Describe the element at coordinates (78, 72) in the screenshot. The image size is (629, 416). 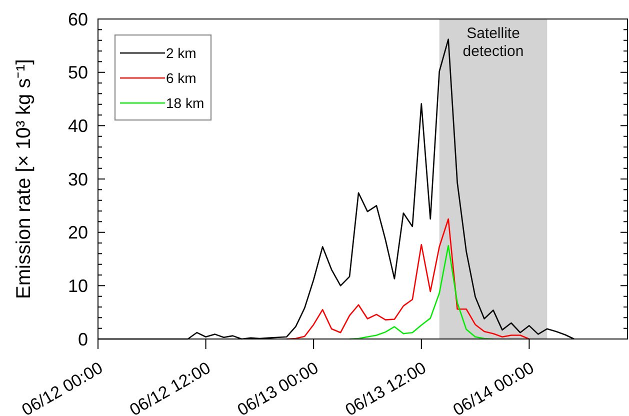
I see `y-tick-label: 50` at that location.